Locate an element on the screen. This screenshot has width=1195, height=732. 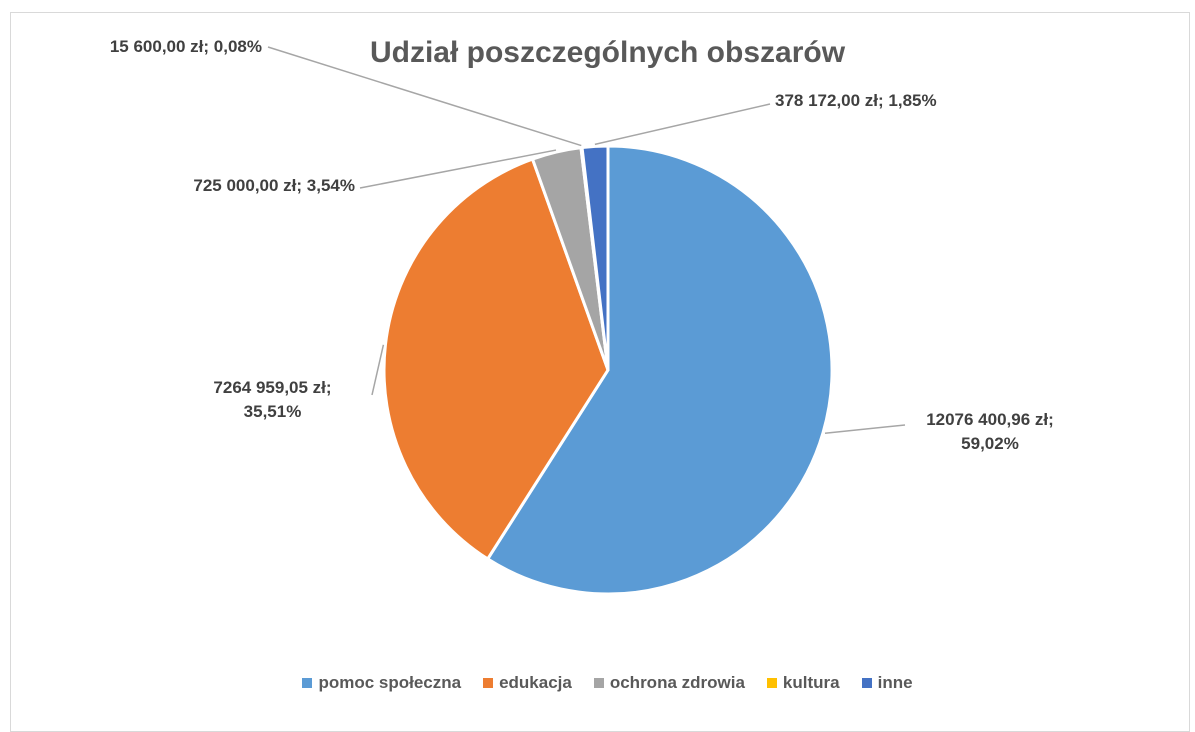
legend-label: ochrona zdrowia is located at coordinates (677, 682).